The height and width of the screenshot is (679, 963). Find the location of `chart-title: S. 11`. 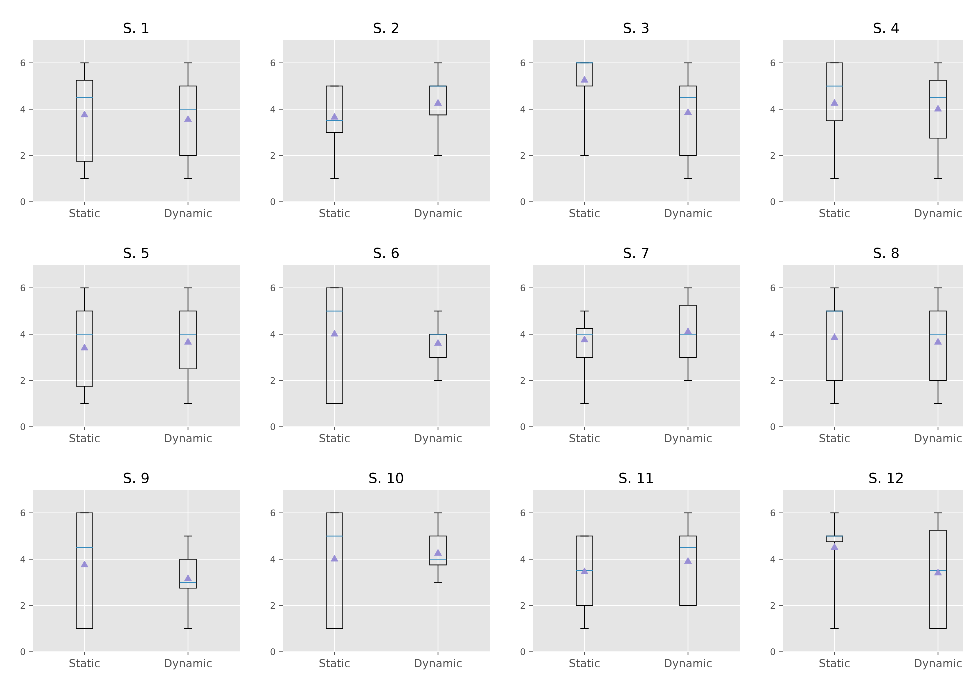

chart-title: S. 11 is located at coordinates (637, 478).